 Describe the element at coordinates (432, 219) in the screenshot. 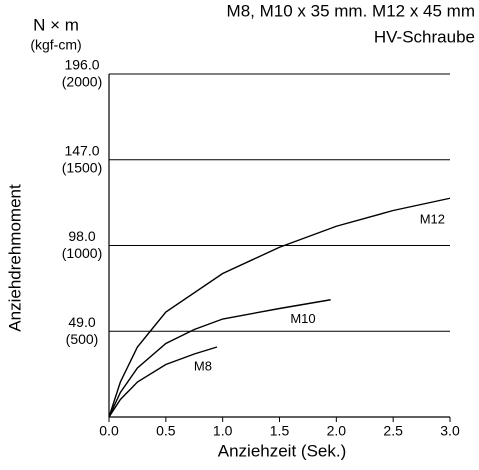

I see `series-label: M12` at that location.